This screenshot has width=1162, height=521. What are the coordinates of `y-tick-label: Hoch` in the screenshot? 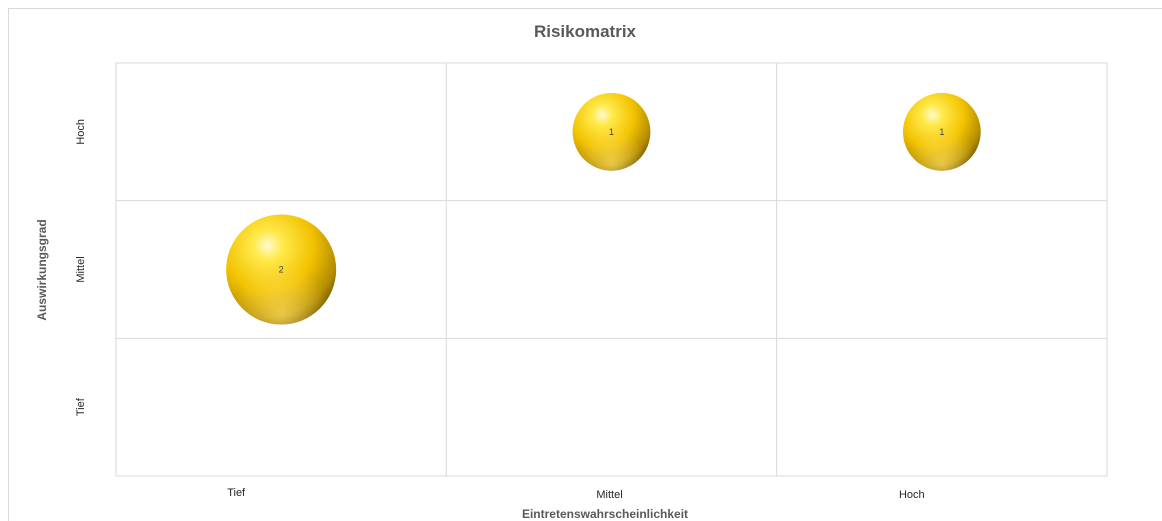 It's located at (81, 132).